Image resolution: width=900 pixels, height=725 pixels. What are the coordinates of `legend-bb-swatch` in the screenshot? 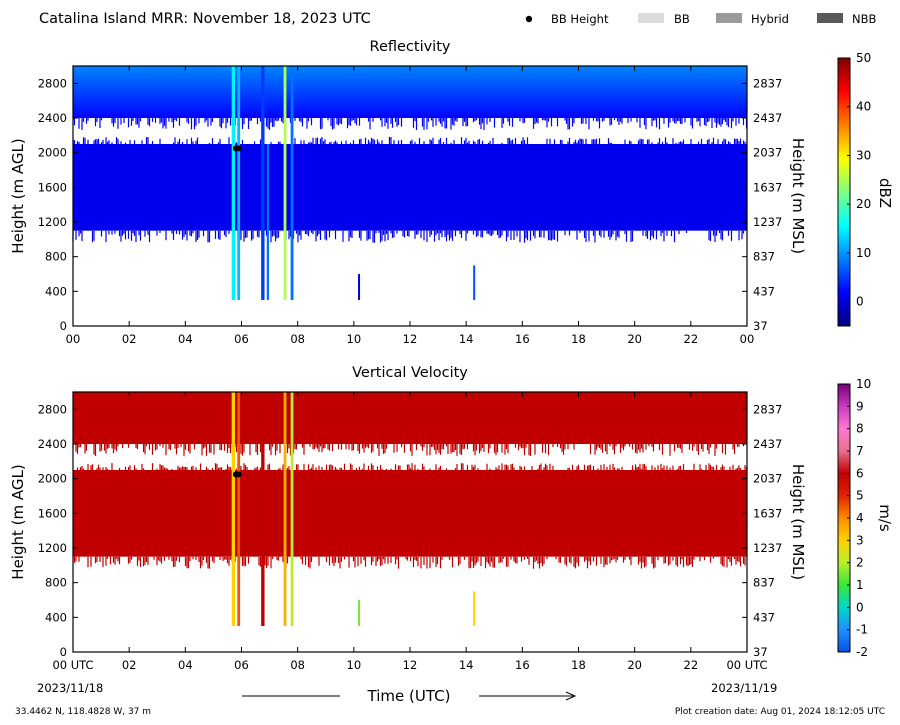 It's located at (651, 18).